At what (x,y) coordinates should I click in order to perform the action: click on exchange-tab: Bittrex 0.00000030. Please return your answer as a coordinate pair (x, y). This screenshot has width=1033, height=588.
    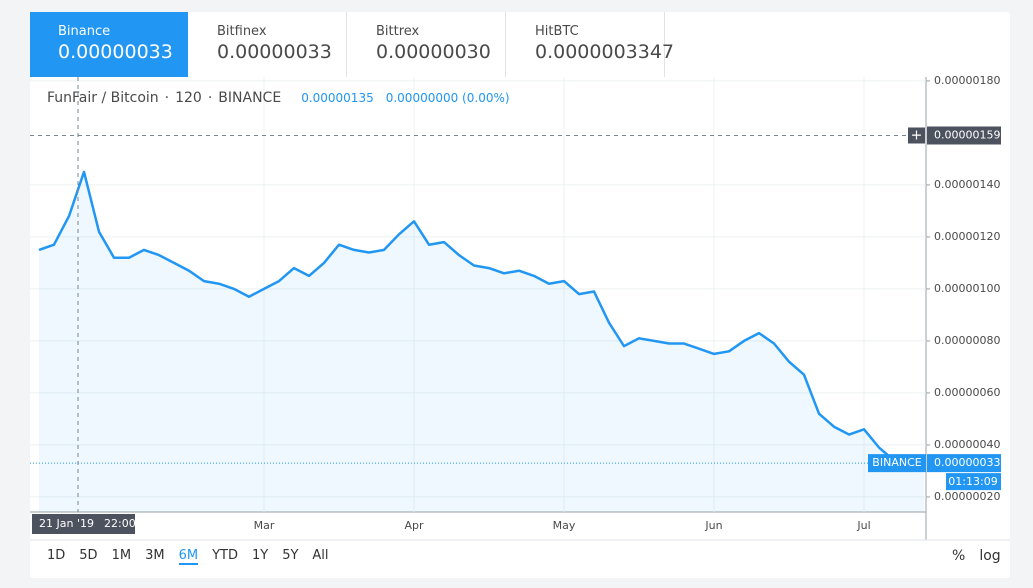
    Looking at the image, I should click on (427, 44).